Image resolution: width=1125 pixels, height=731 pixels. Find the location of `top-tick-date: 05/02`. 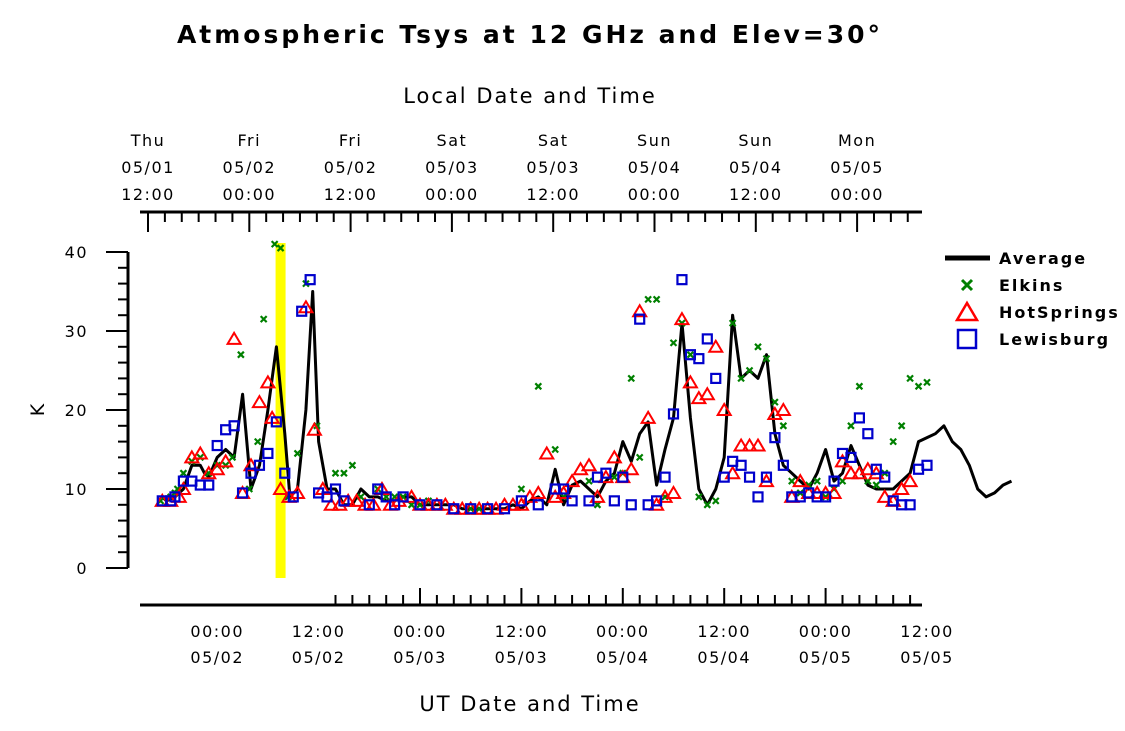

top-tick-date: 05/02 is located at coordinates (351, 167).